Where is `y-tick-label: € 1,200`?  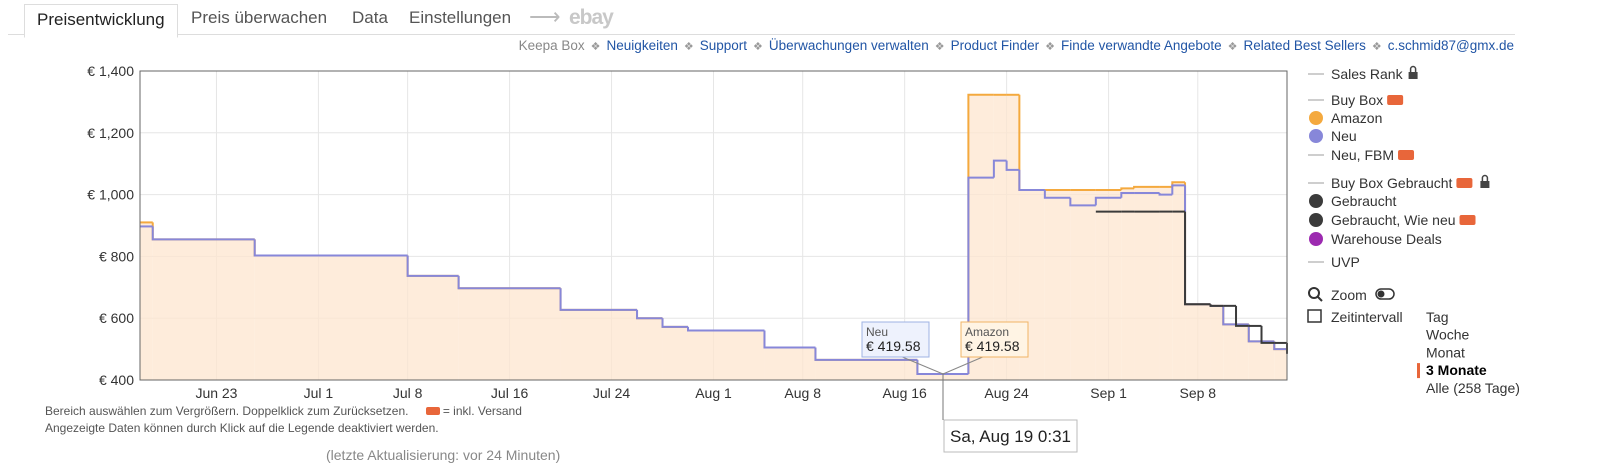
y-tick-label: € 1,200 is located at coordinates (110, 133).